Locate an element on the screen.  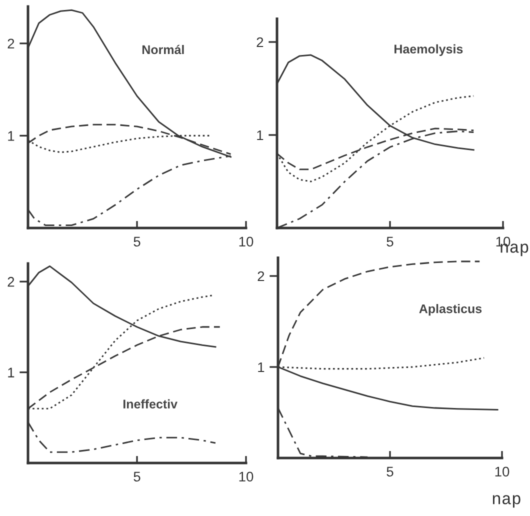
text: Aplasticus is located at coordinates (450, 310).